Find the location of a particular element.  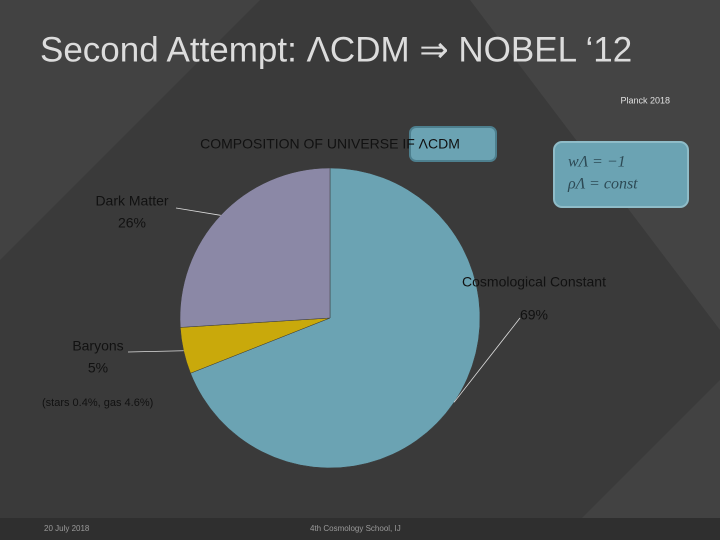

footer-date: 20 July 2018 is located at coordinates (67, 528).